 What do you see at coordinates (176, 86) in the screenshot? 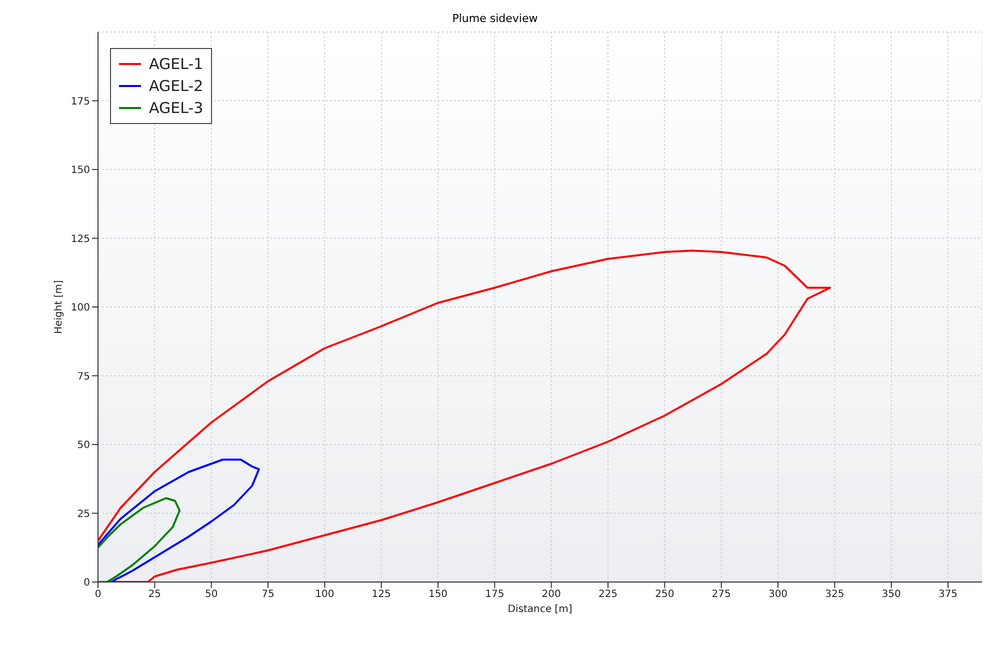
I see `legend-label: AGEL-2` at bounding box center [176, 86].